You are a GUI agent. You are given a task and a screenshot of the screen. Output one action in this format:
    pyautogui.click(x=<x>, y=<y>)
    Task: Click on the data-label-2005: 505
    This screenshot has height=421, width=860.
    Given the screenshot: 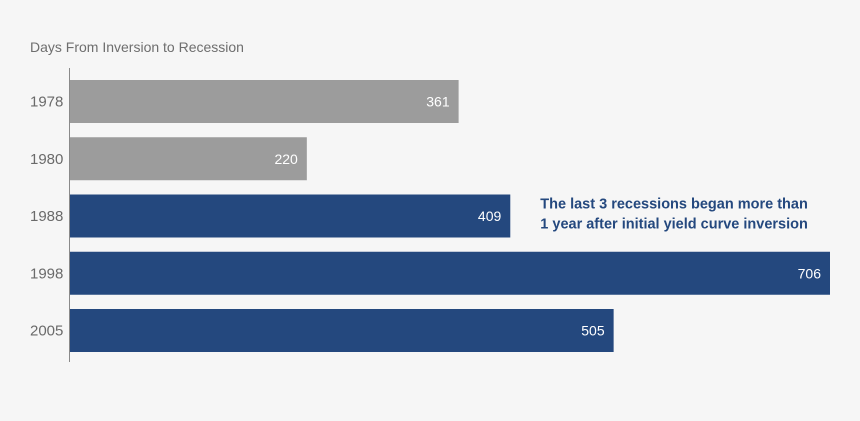 What is the action you would take?
    pyautogui.click(x=593, y=331)
    